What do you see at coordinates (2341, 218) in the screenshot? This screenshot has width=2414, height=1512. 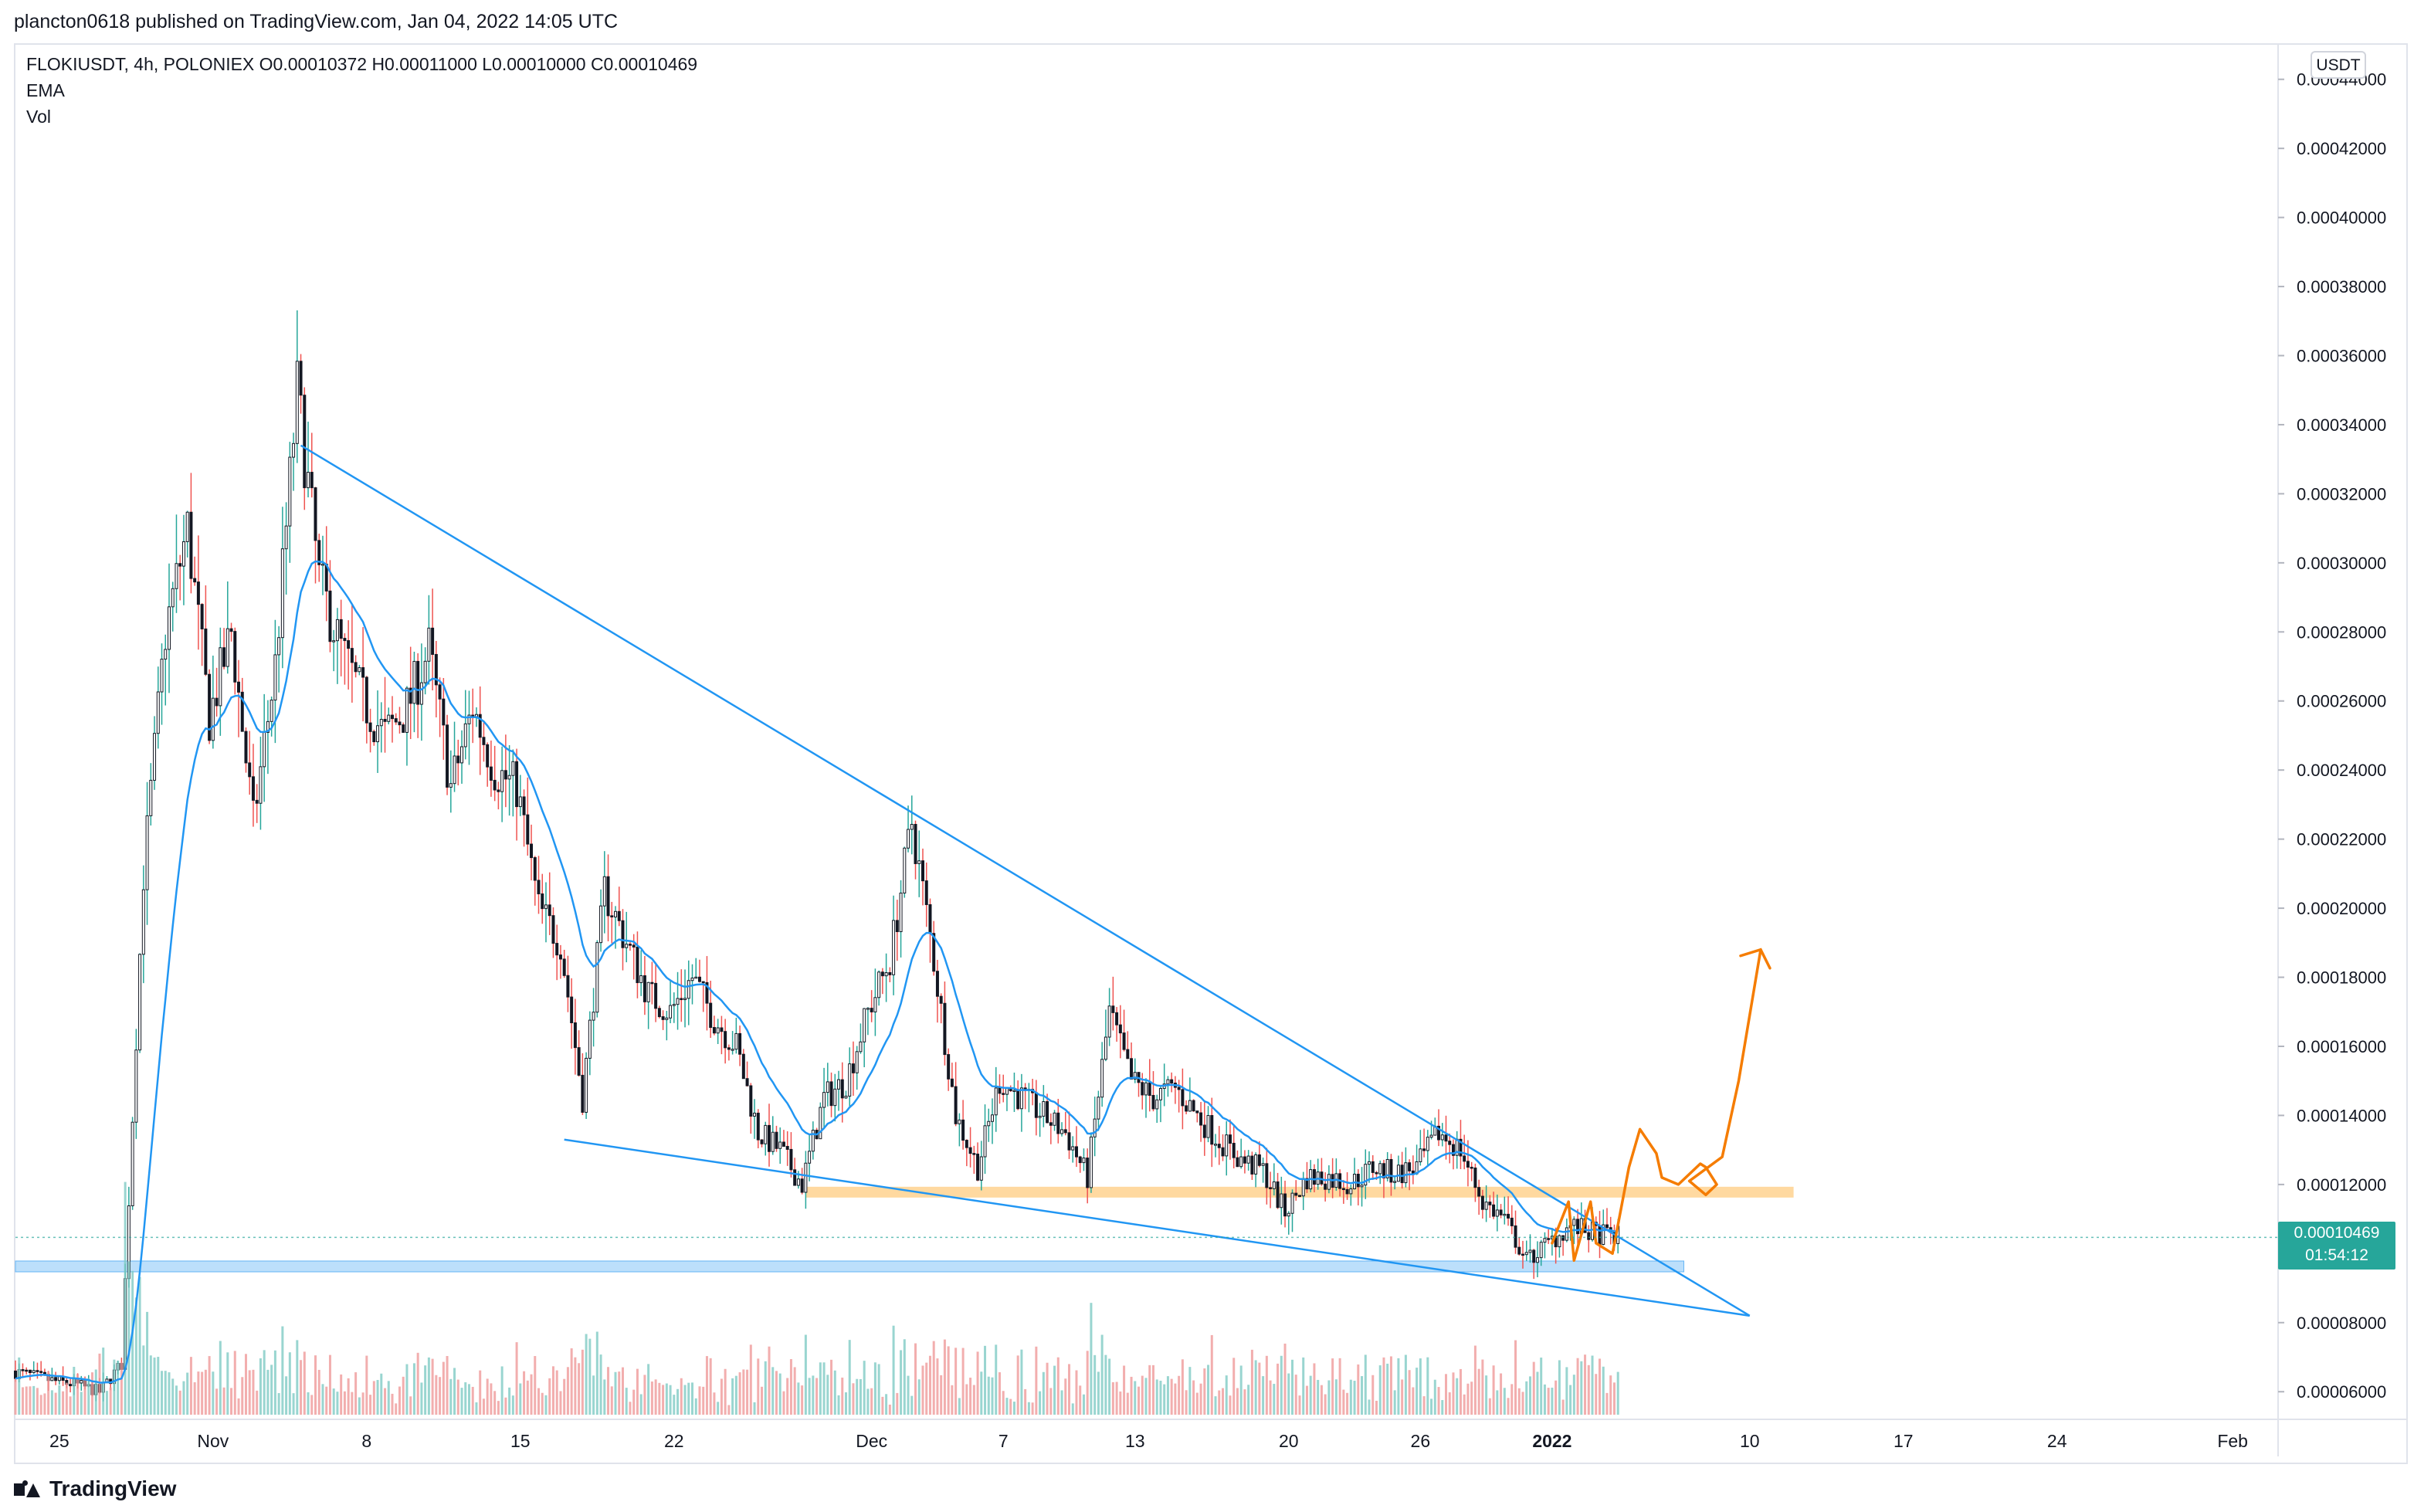 I see `y-tick-label: 0.00040000` at bounding box center [2341, 218].